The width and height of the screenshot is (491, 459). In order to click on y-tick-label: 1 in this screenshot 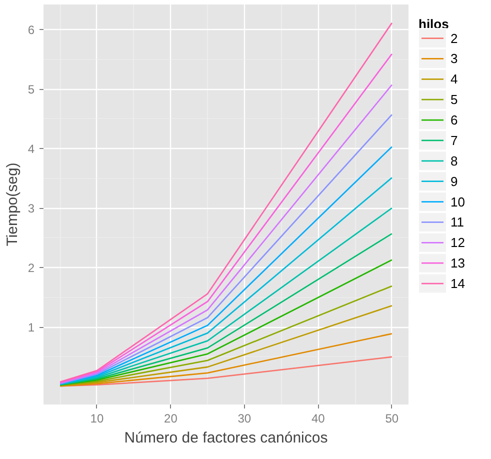, I will do `click(31, 327)`.